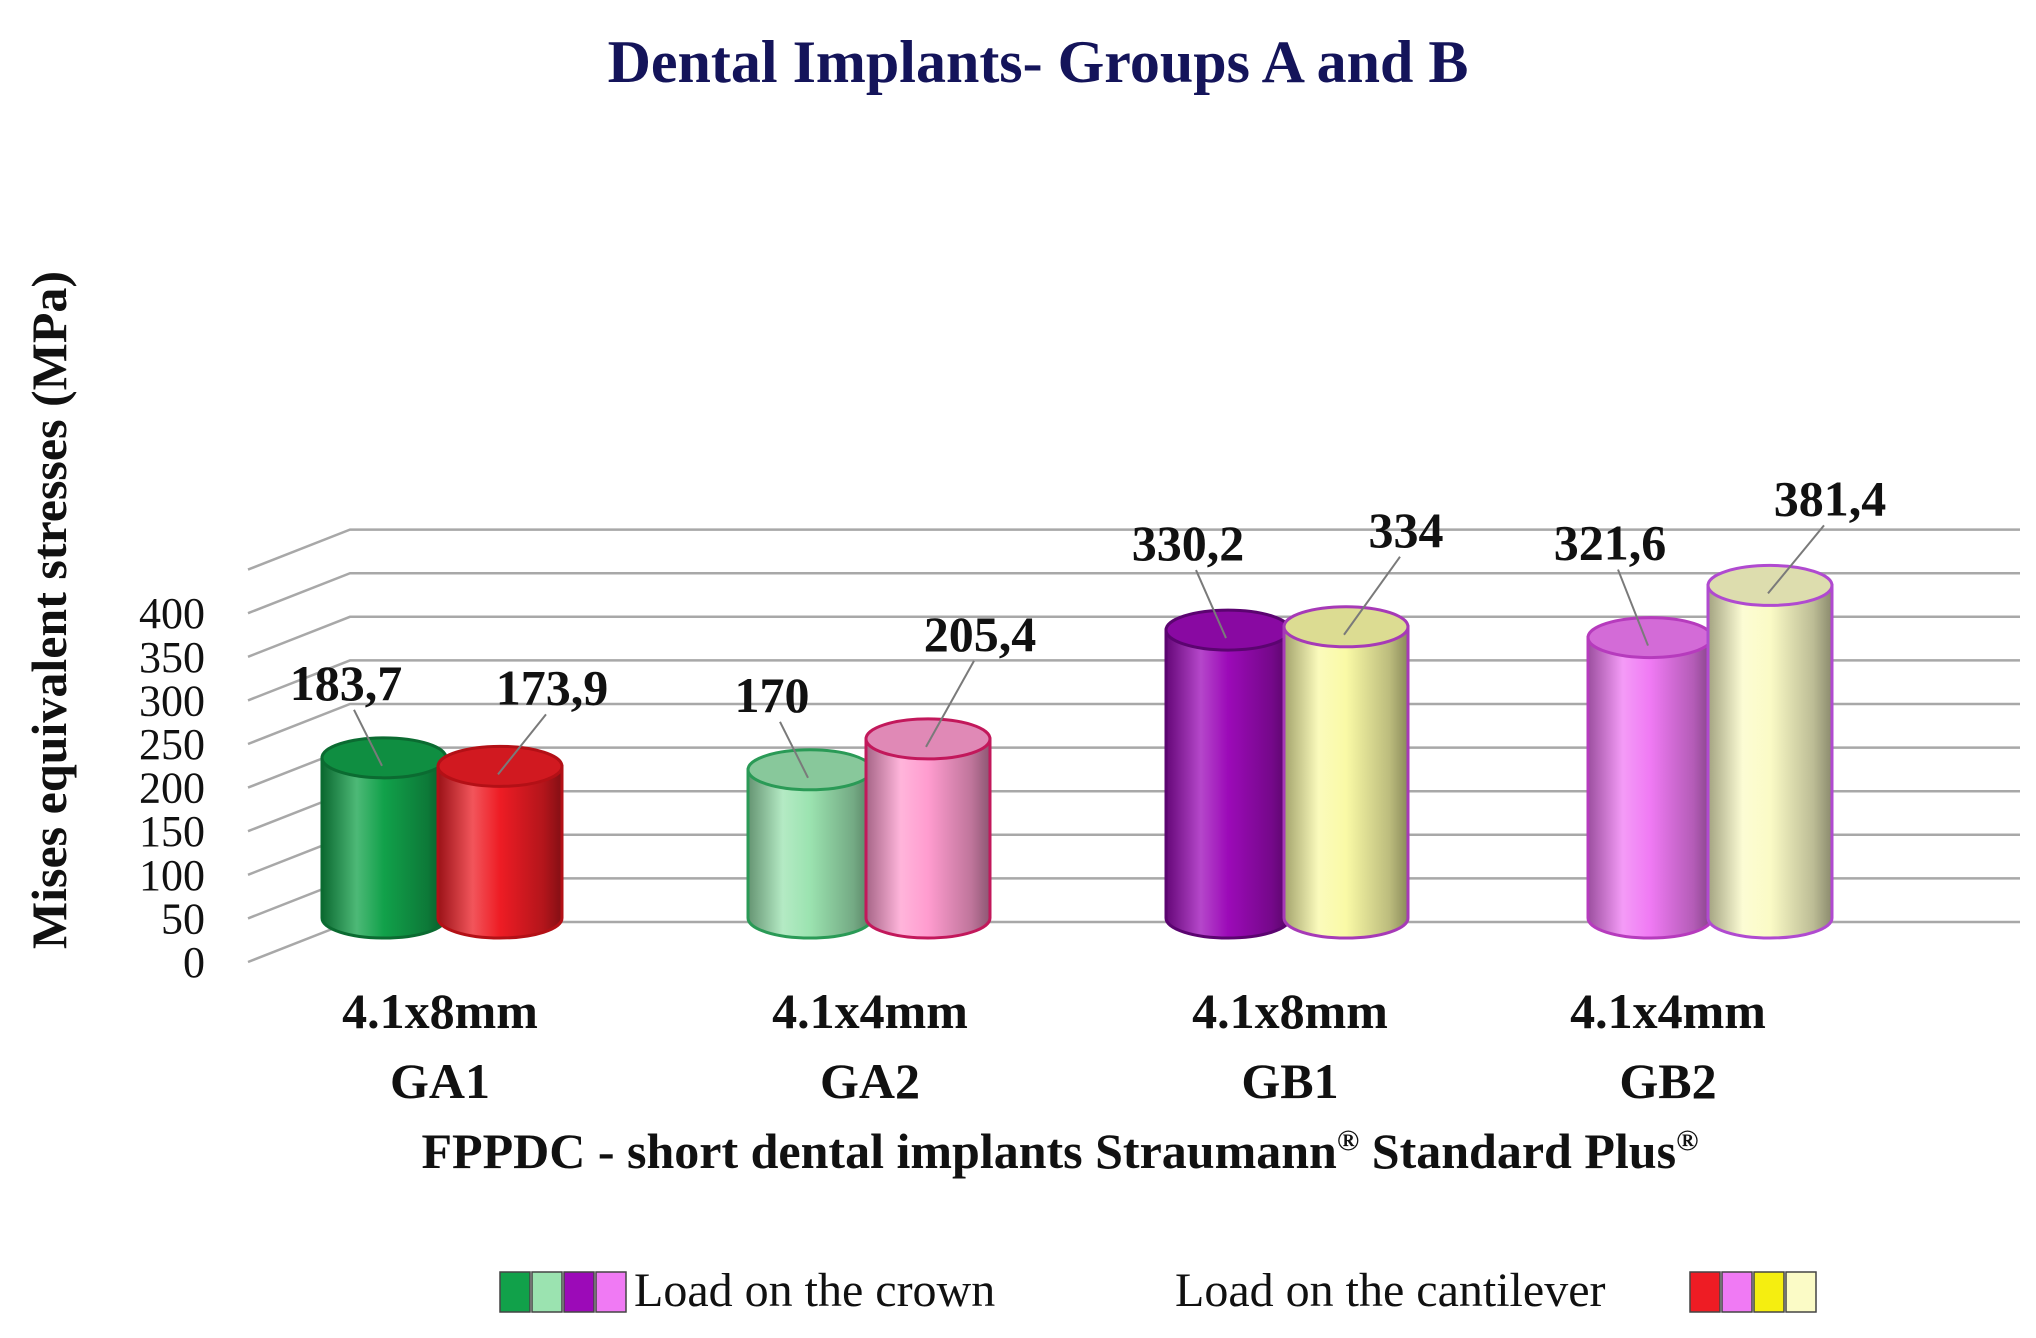 The width and height of the screenshot is (2036, 1338). What do you see at coordinates (172, 875) in the screenshot?
I see `y-tick-label: 100` at bounding box center [172, 875].